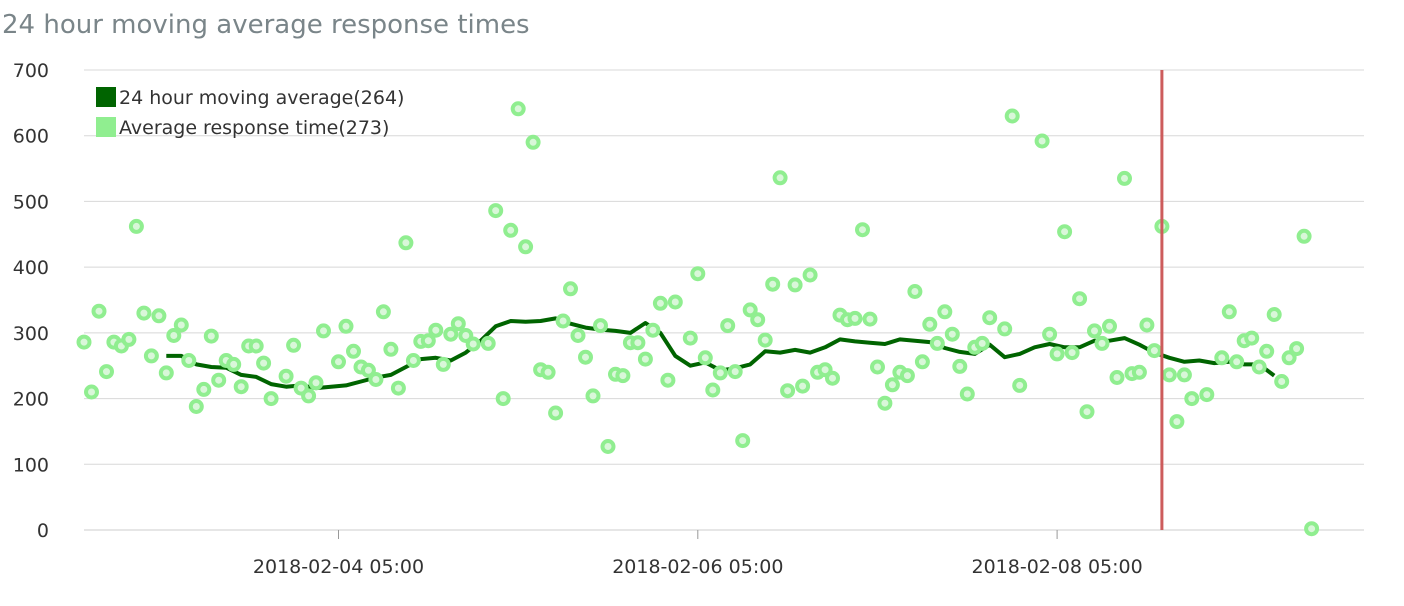 This screenshot has width=1404, height=606. Describe the element at coordinates (697, 567) in the screenshot. I see `x-tick-label: 2018-02-06 05:00` at that location.